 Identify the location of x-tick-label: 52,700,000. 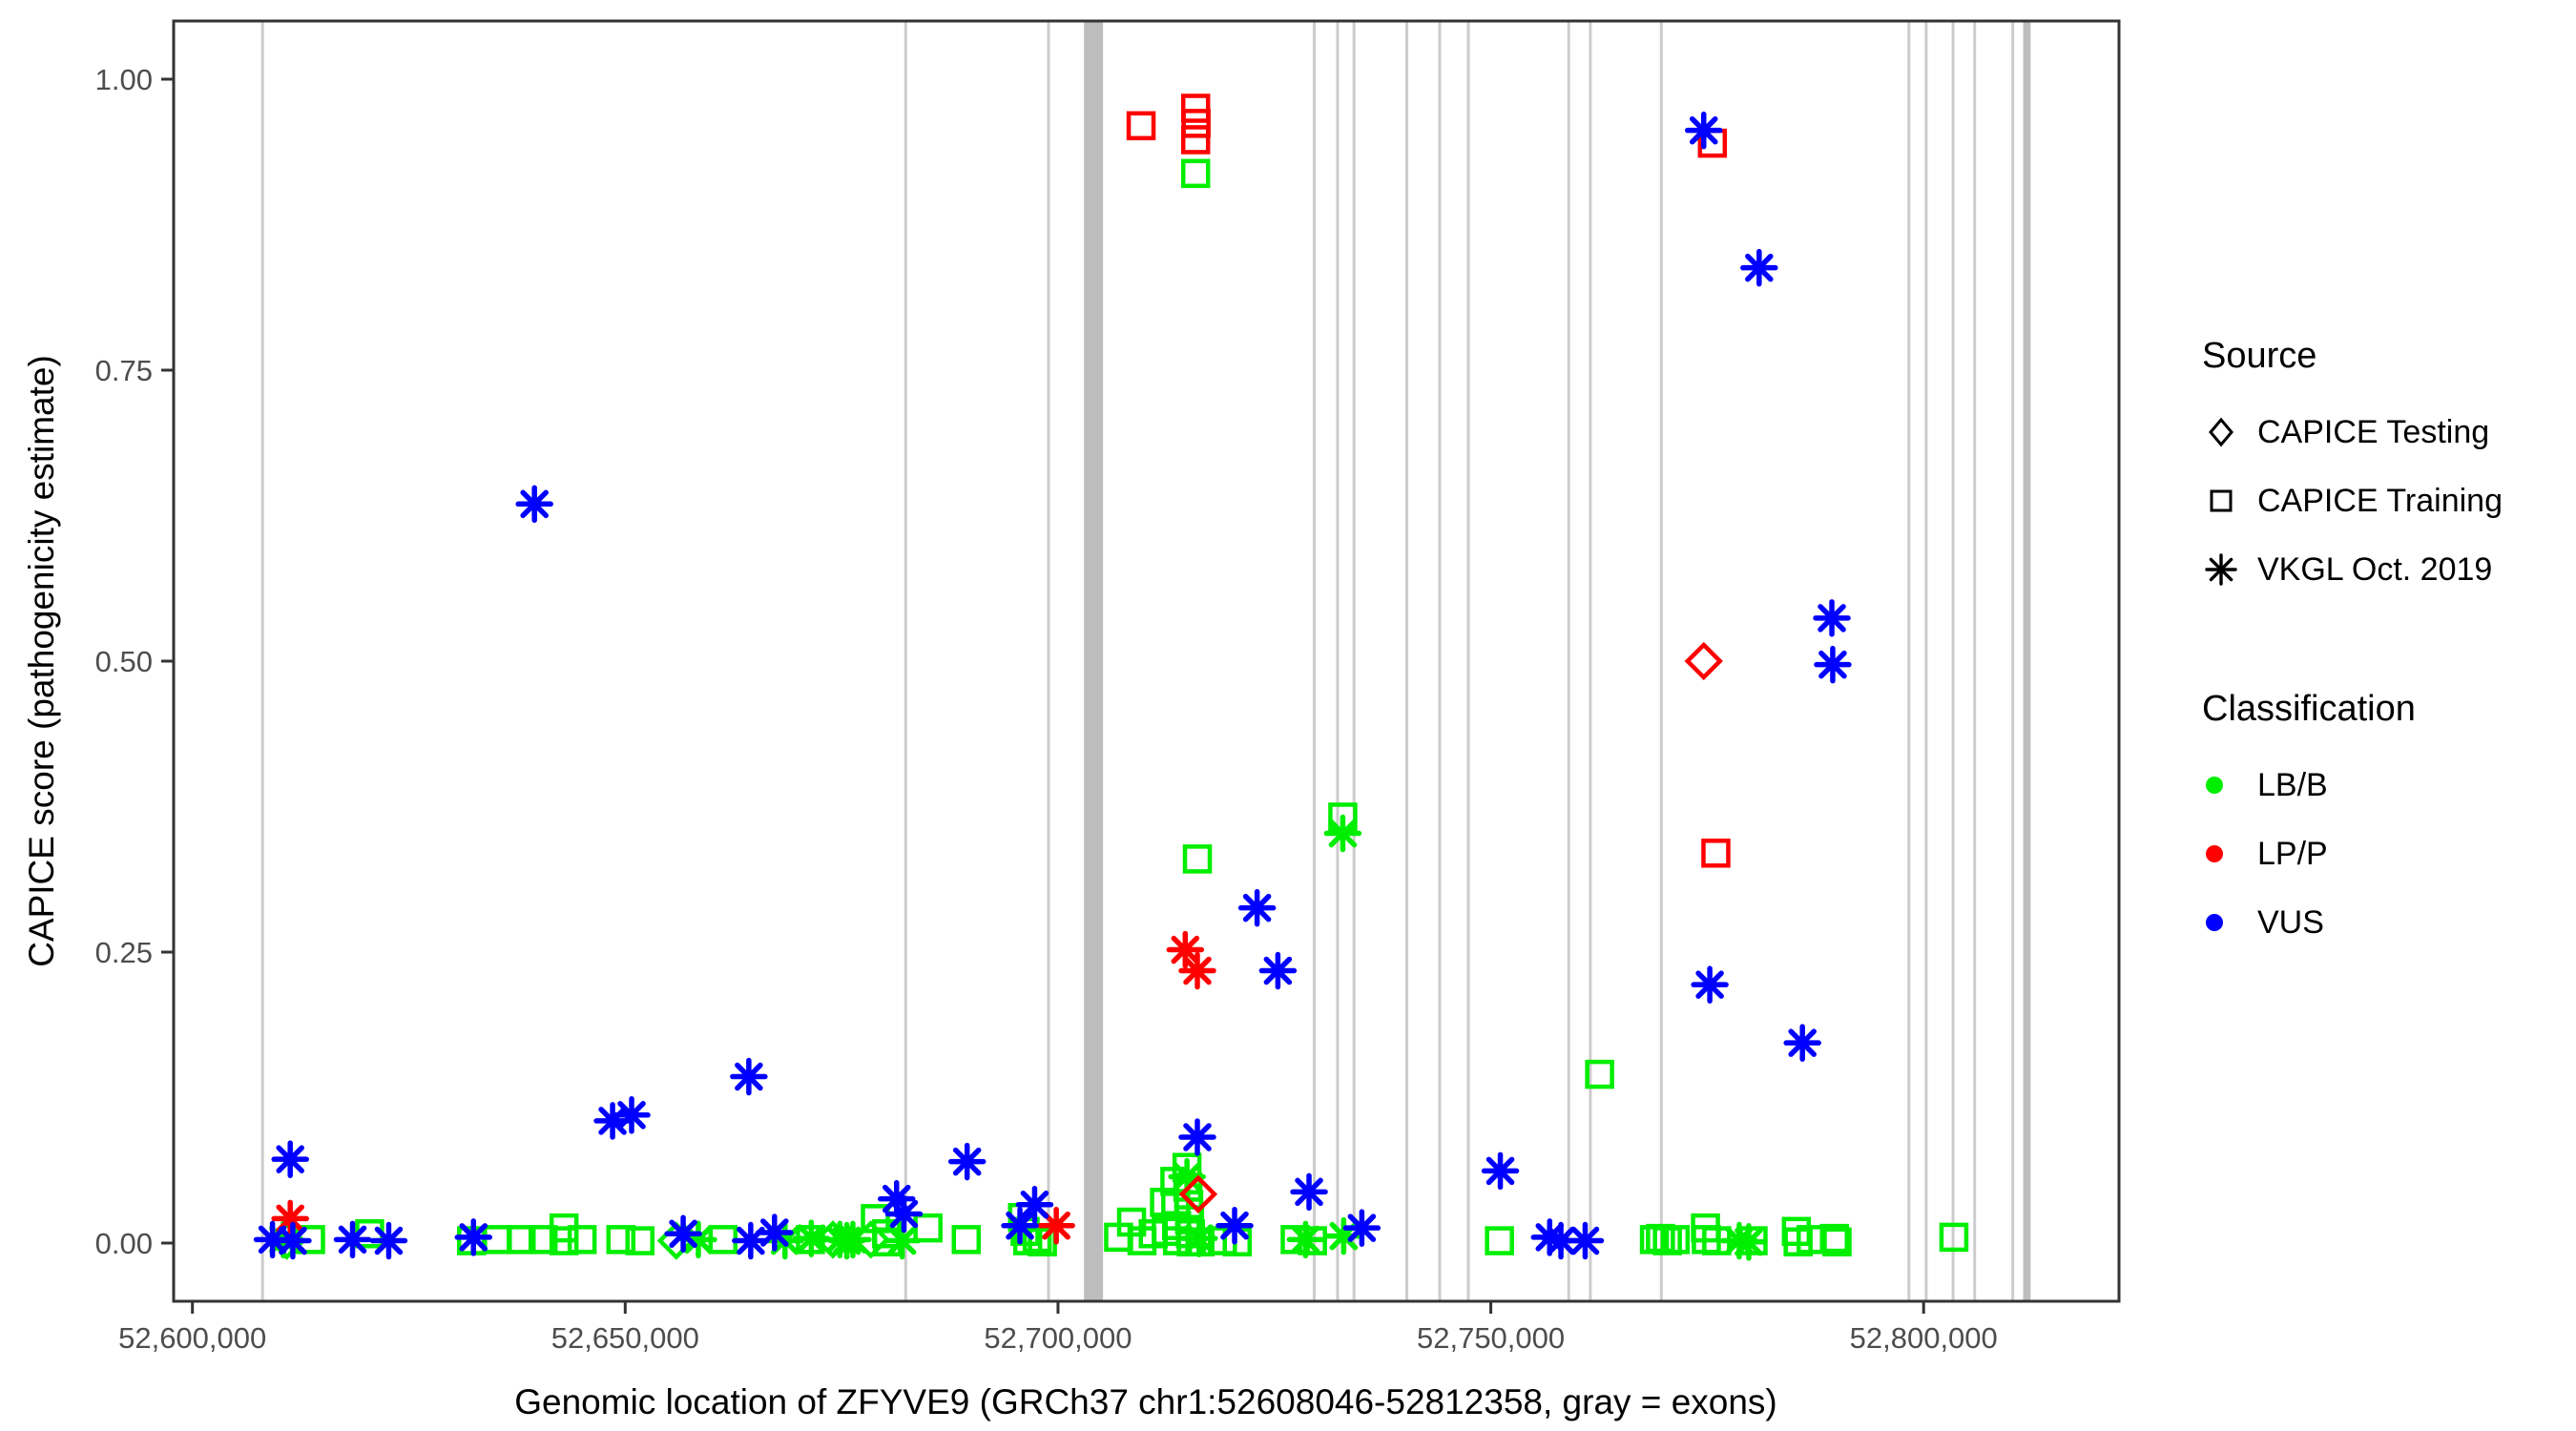
(1058, 1338).